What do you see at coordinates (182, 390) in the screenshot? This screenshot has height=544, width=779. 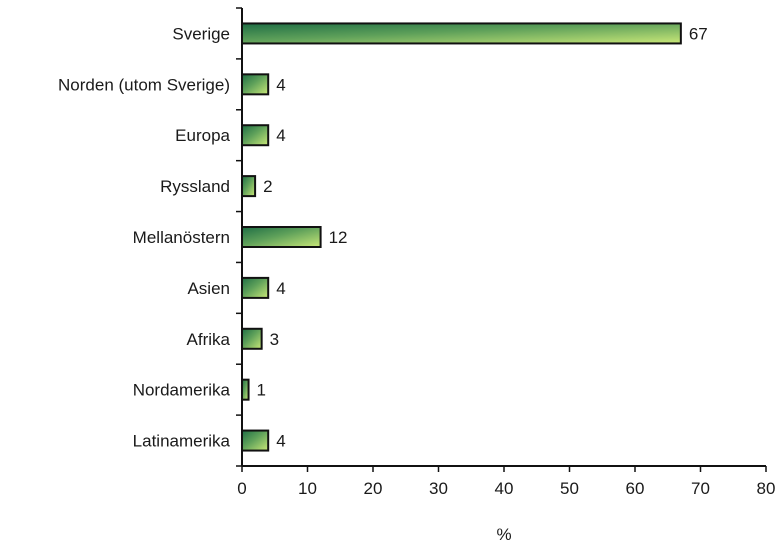 I see `category-label: Nordamerika` at bounding box center [182, 390].